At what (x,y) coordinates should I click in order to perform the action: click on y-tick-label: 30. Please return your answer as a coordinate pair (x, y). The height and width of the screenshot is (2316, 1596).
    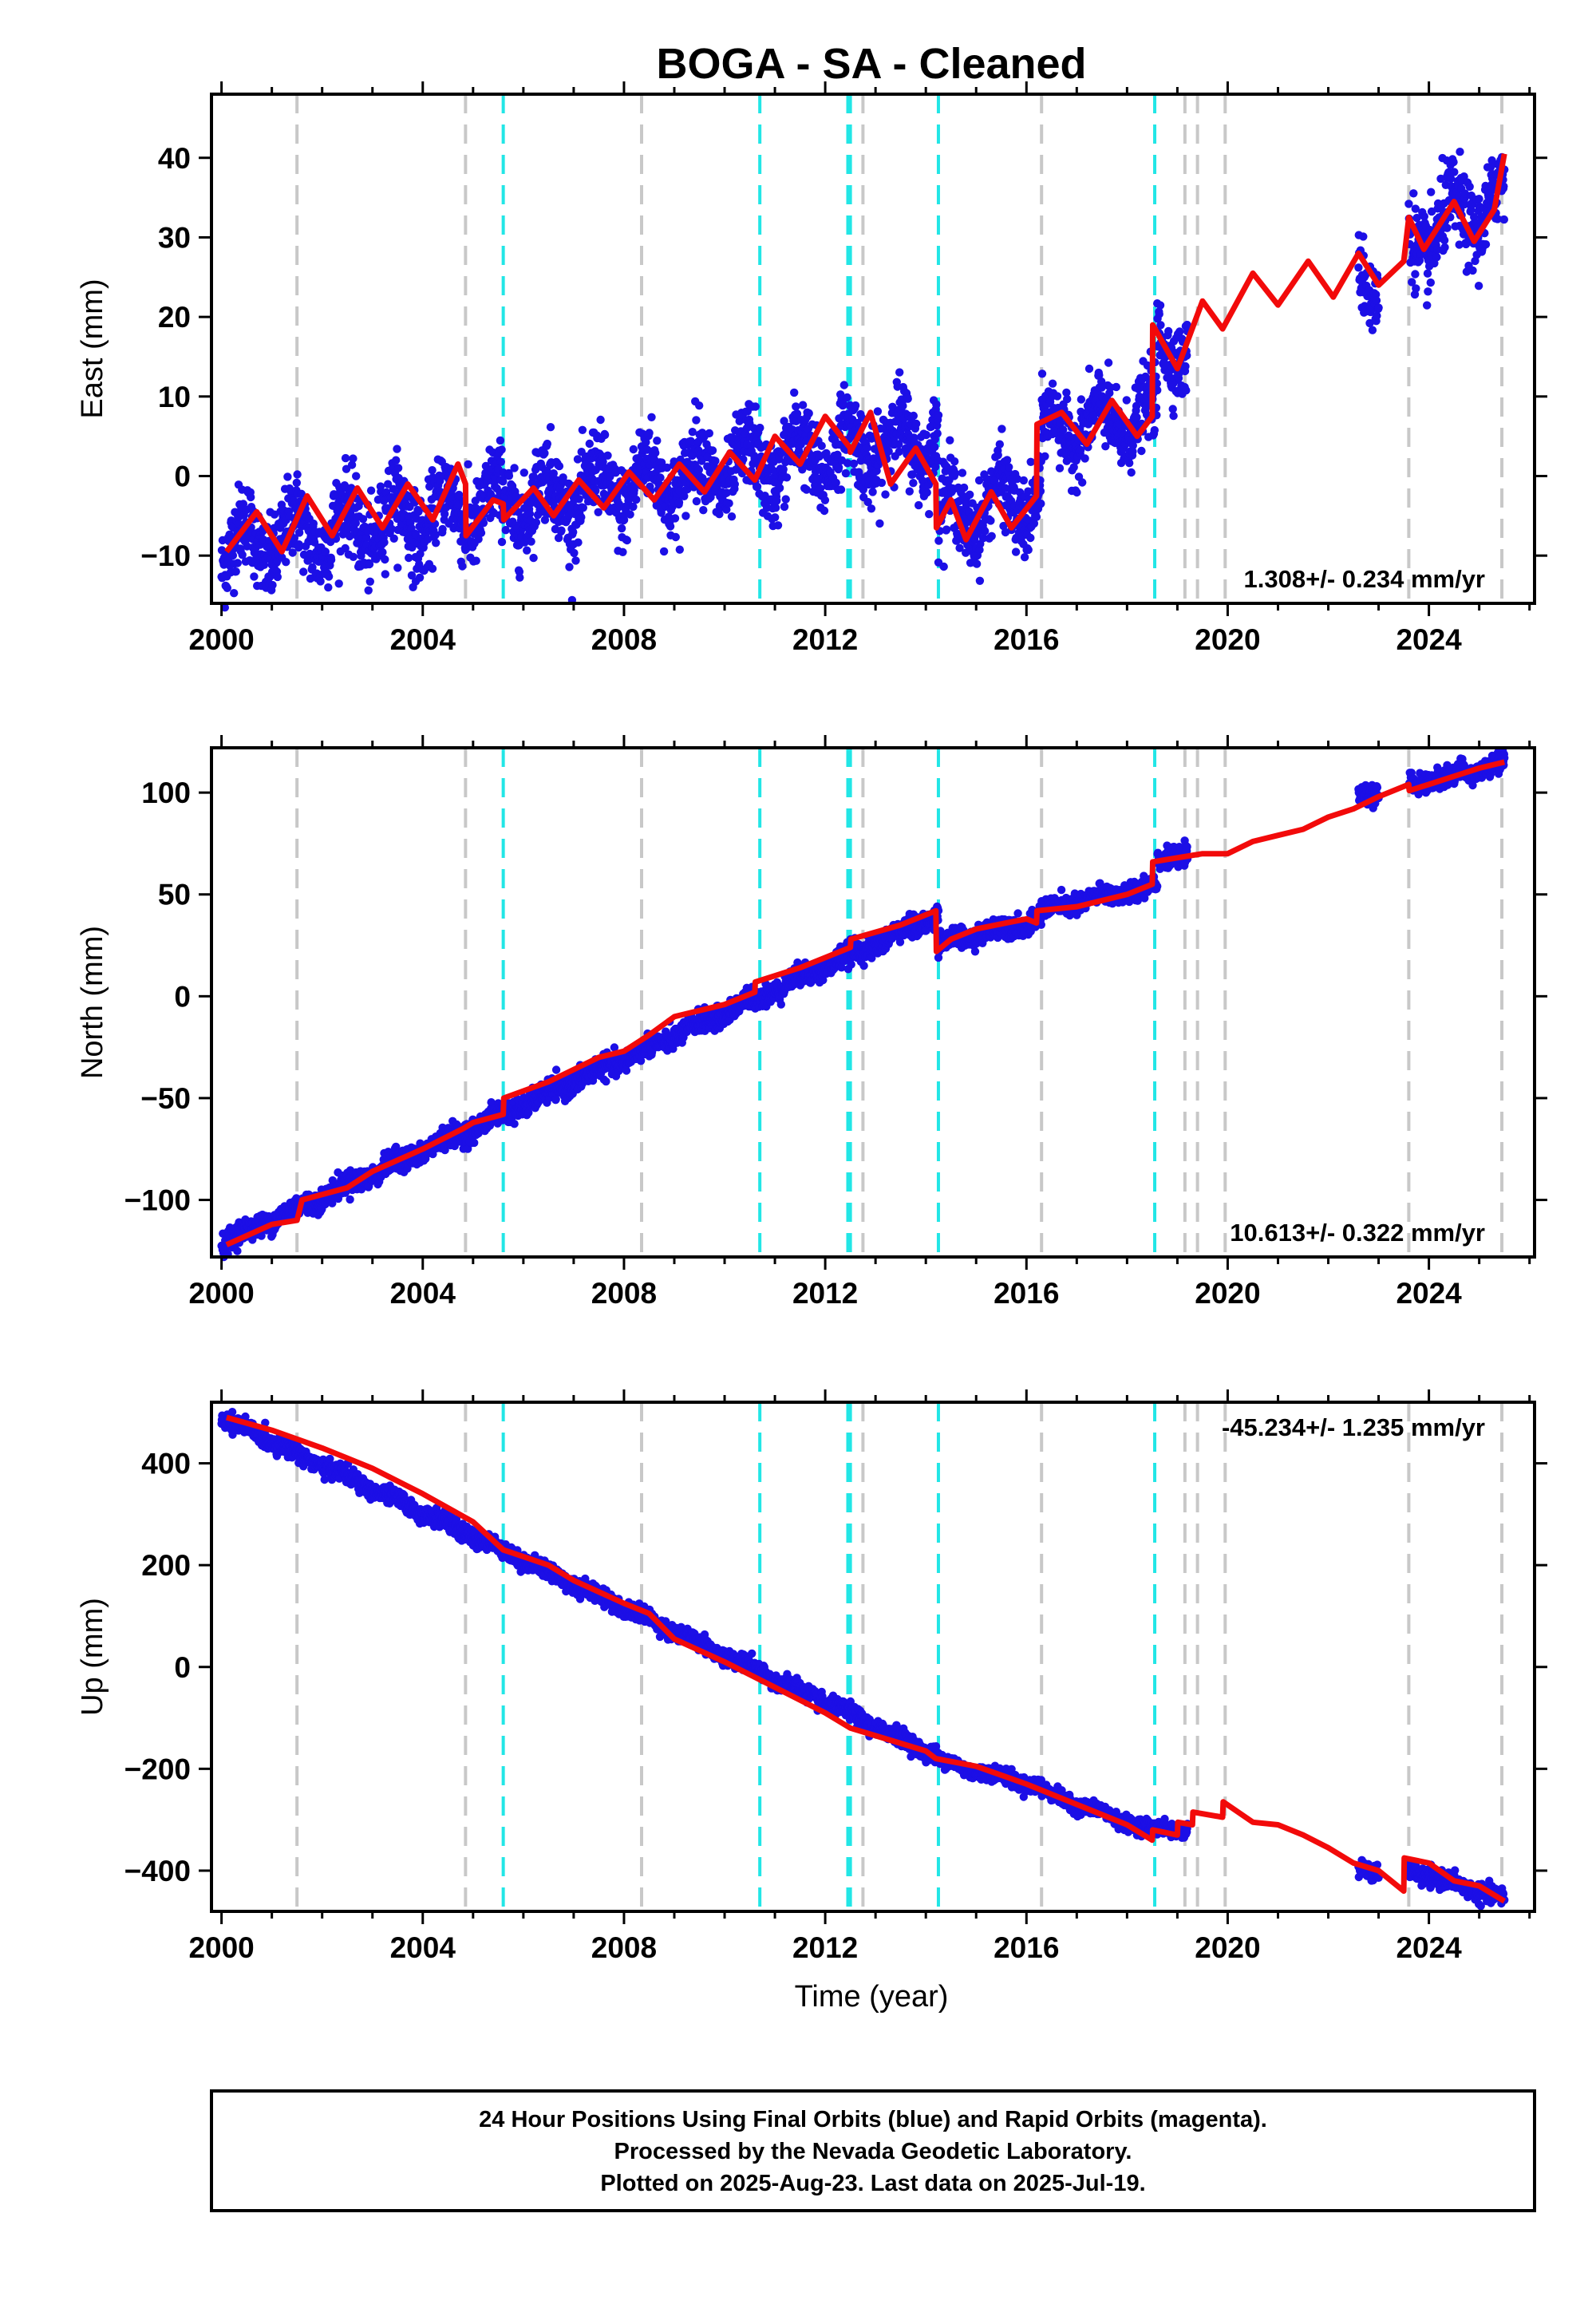
    Looking at the image, I should click on (174, 237).